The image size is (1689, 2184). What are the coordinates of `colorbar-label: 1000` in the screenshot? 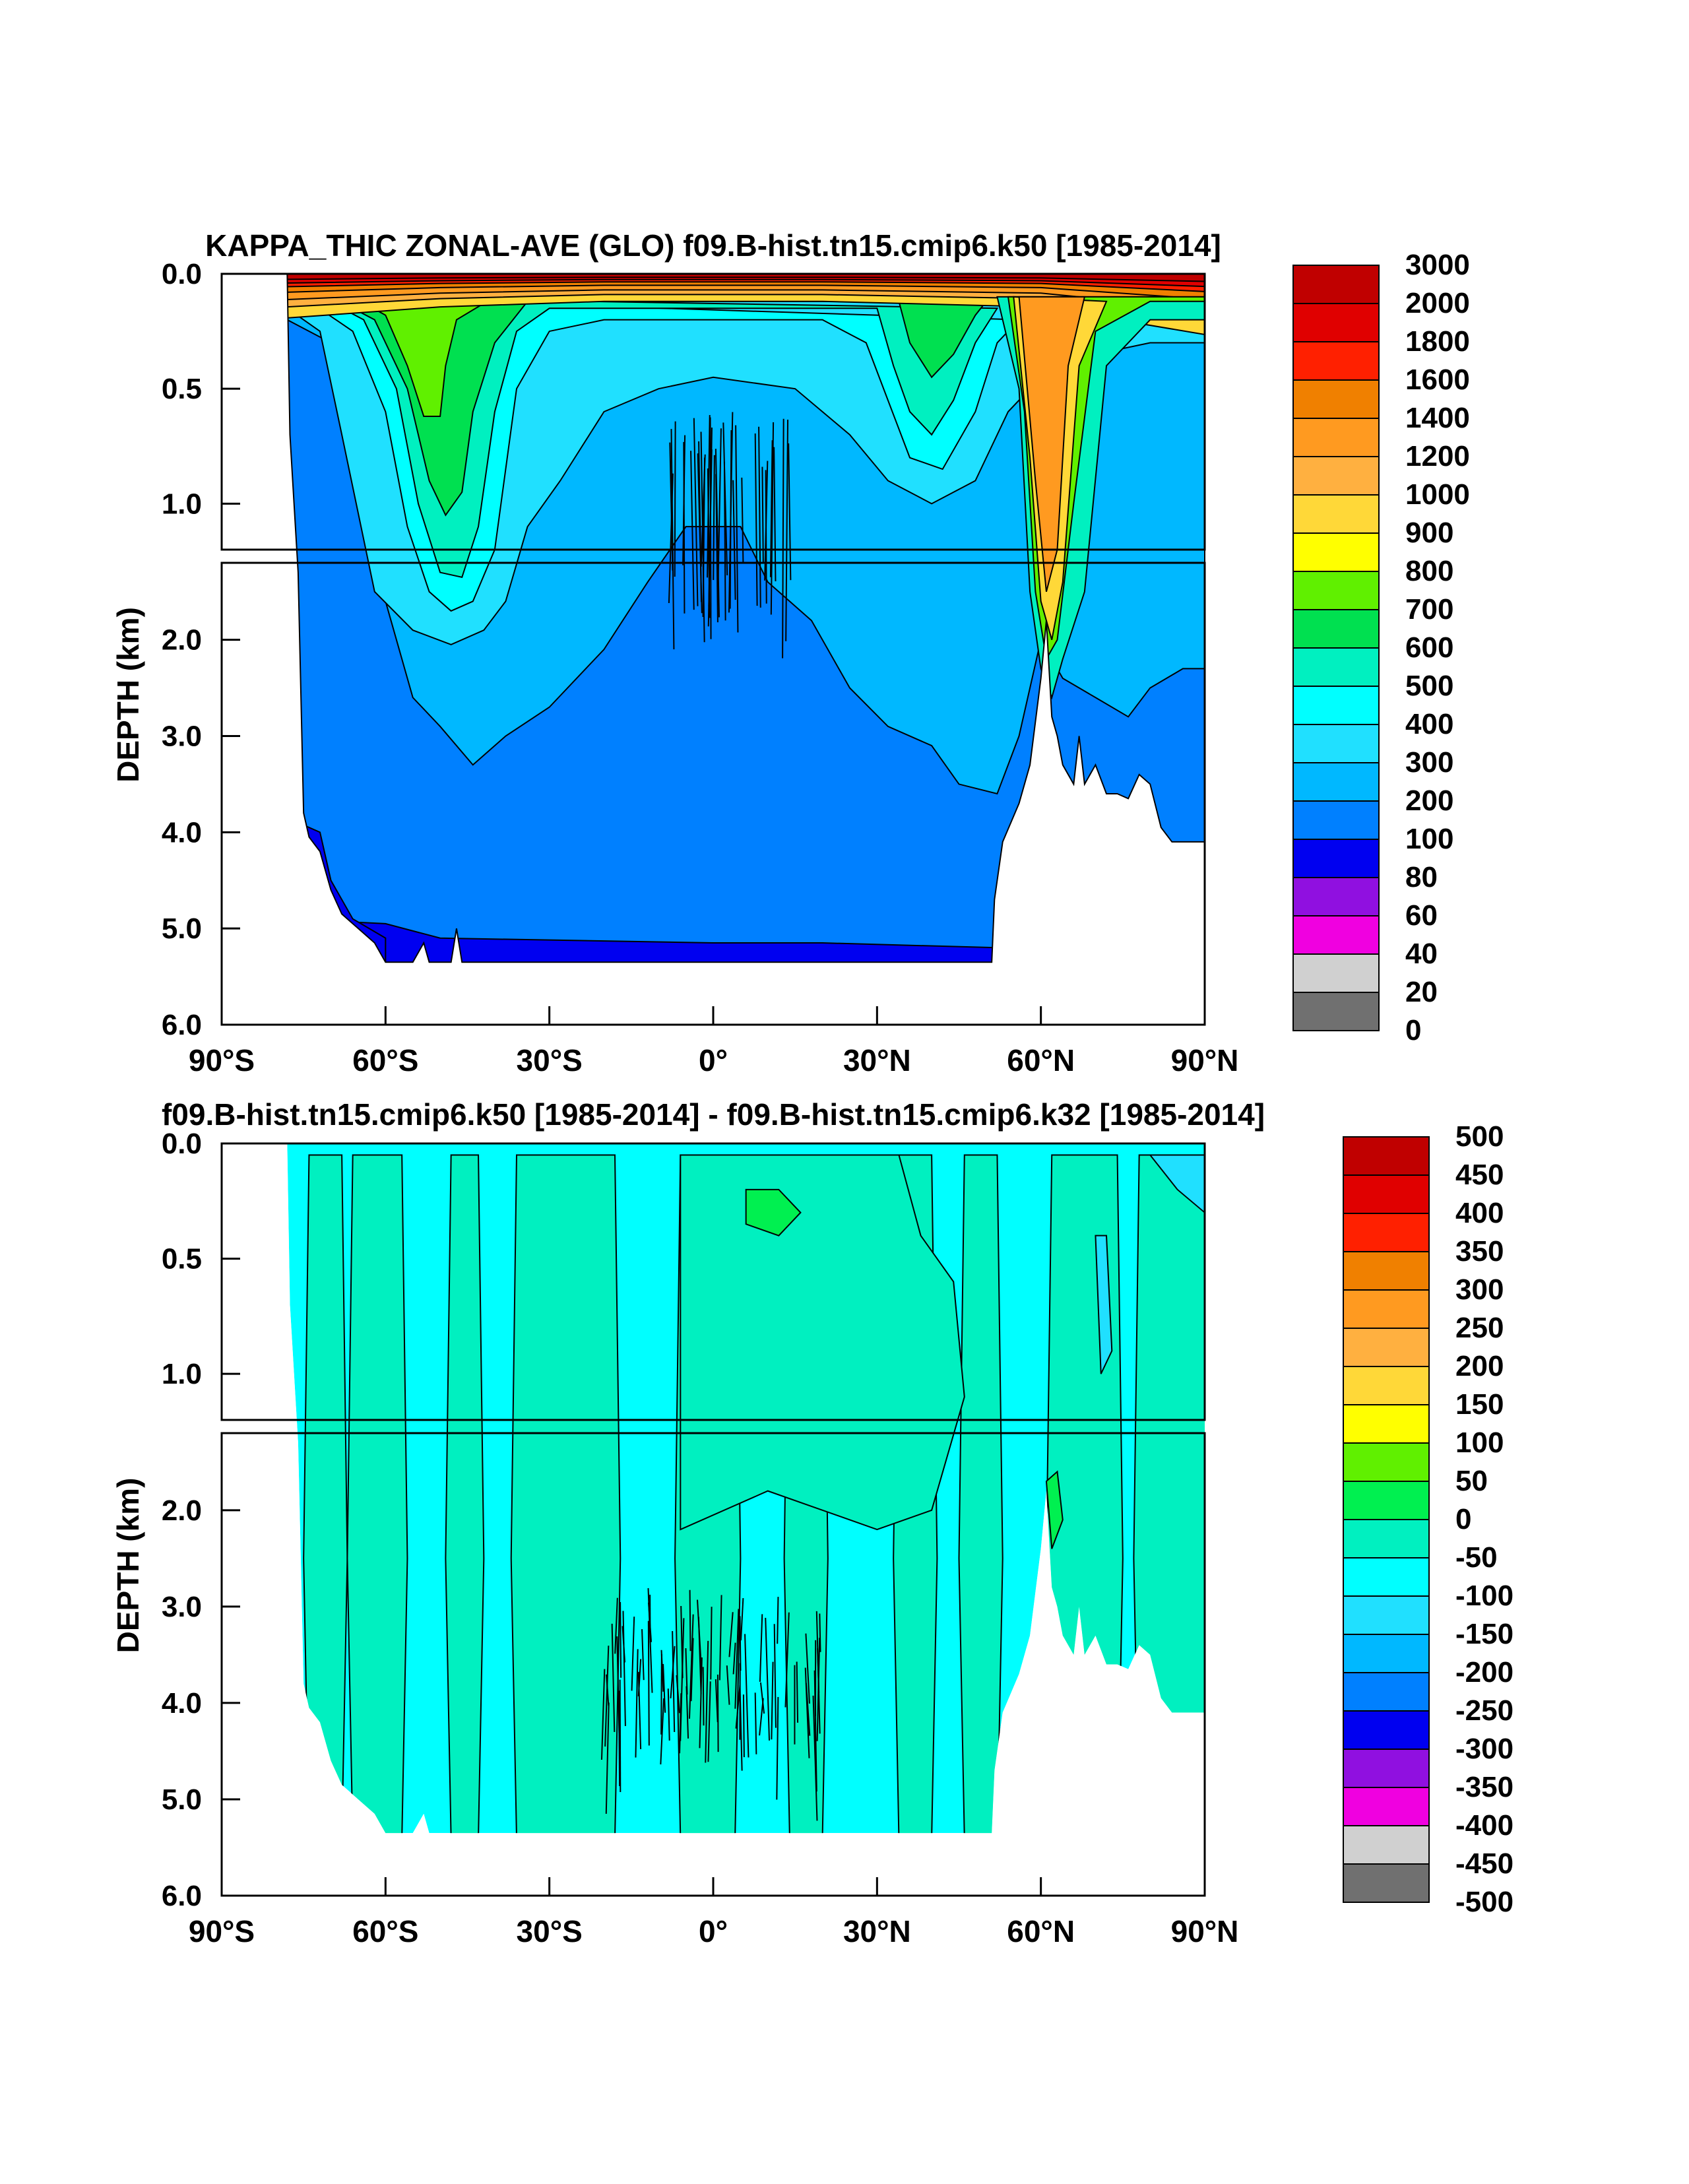 It's located at (1438, 494).